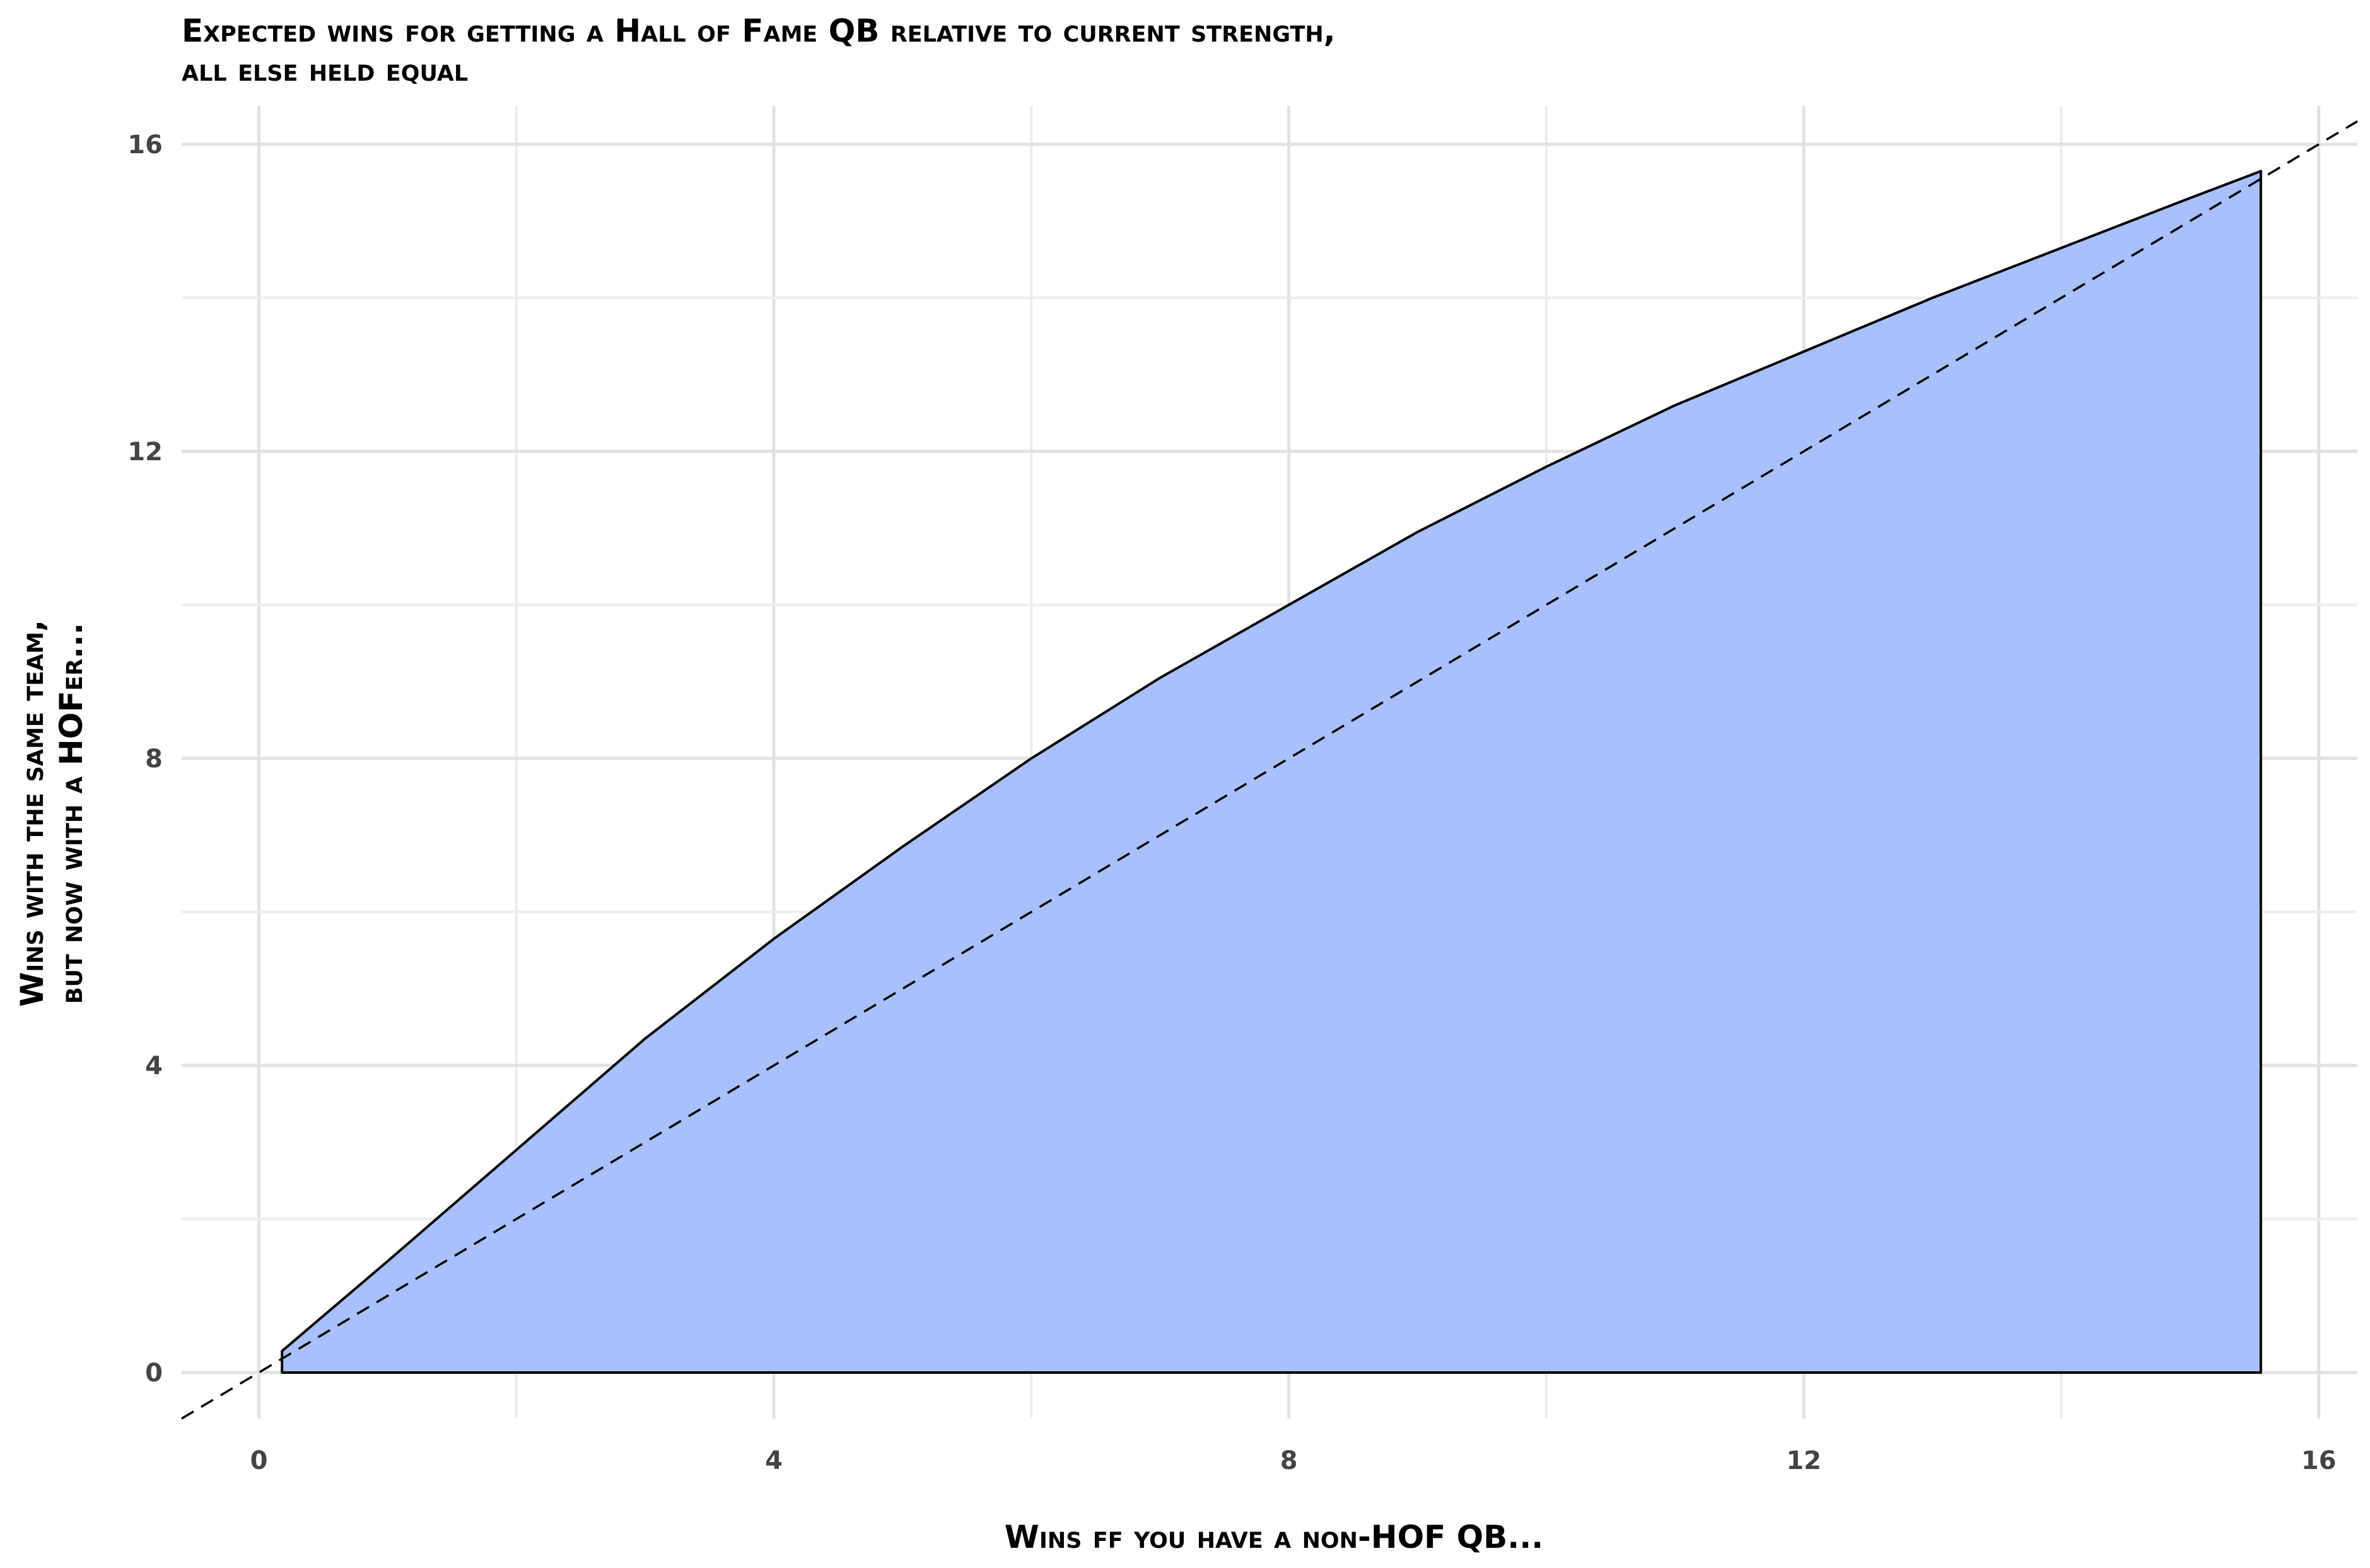  What do you see at coordinates (325, 70) in the screenshot?
I see `chart-title-line-2: all else held equal` at bounding box center [325, 70].